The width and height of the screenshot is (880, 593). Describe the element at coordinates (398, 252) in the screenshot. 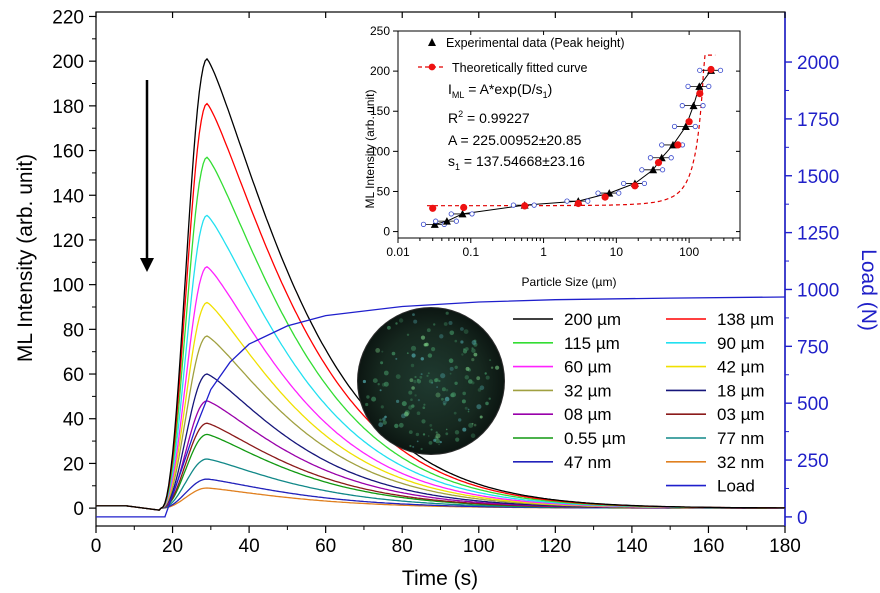

I see `inset-x-tick-label: 0.01` at that location.